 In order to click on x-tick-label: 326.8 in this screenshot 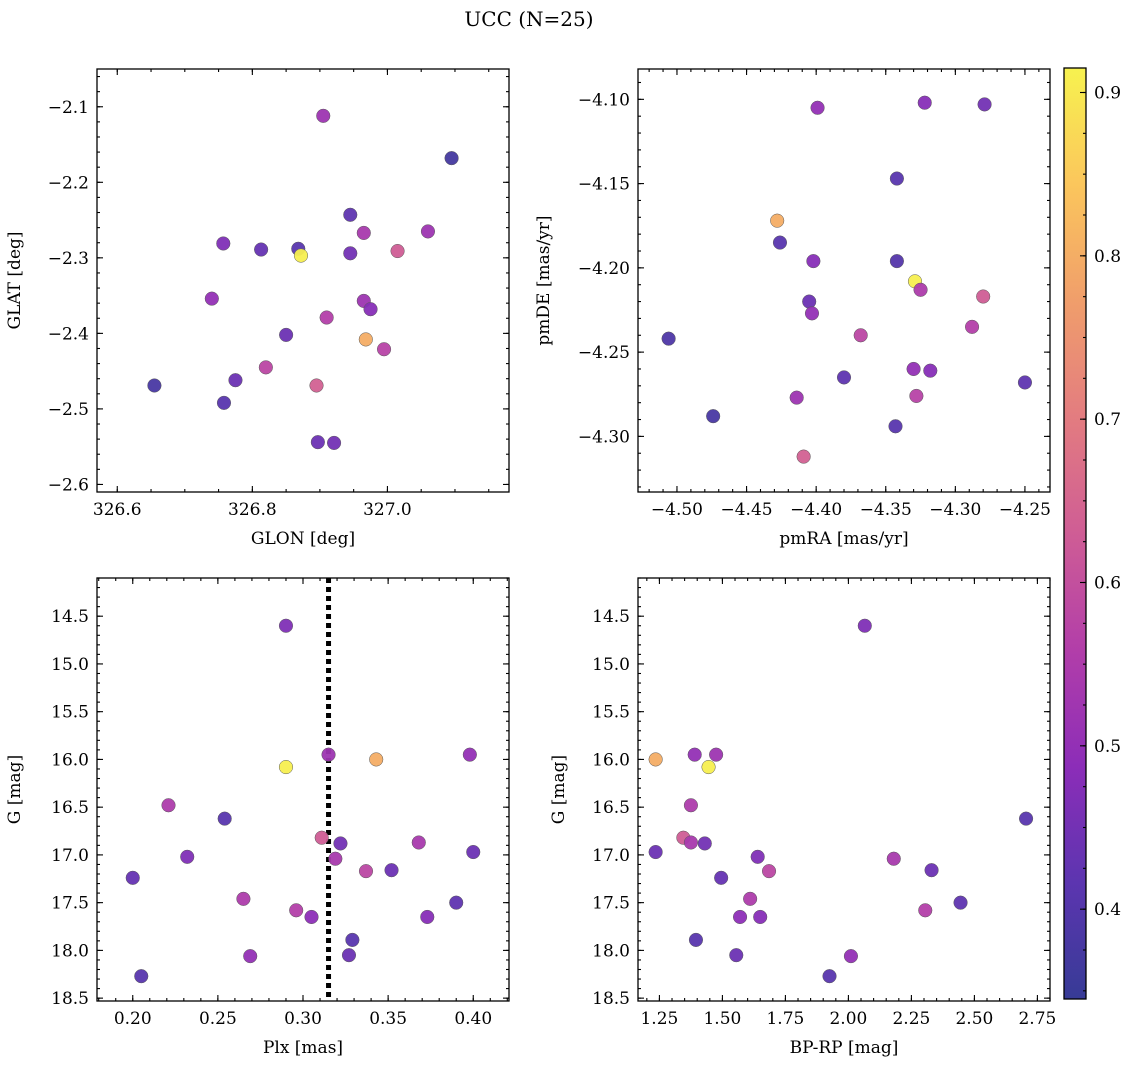, I will do `click(252, 510)`.